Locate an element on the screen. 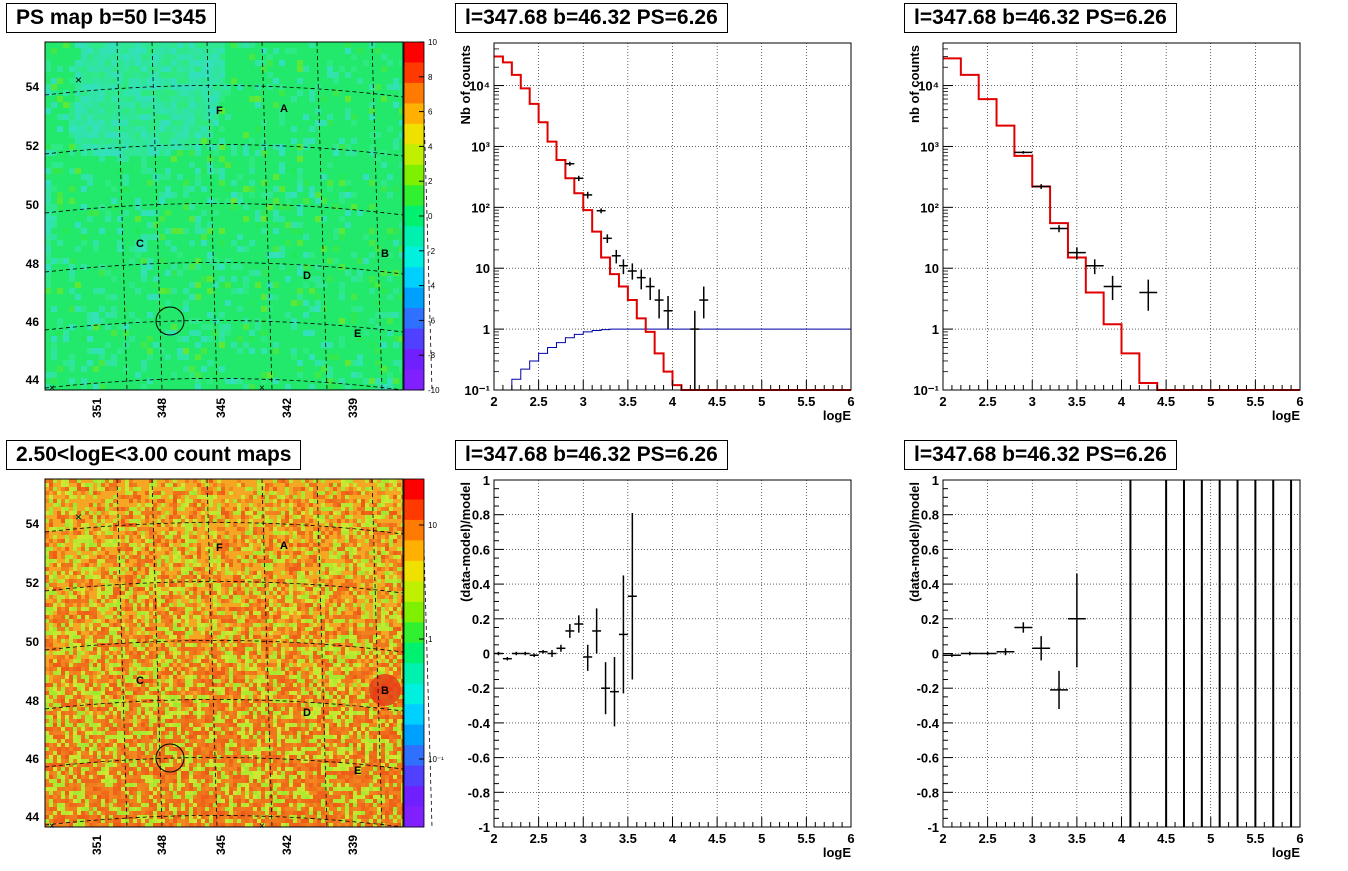 The height and width of the screenshot is (871, 1348). cross-marker: × is located at coordinates (262, 388).